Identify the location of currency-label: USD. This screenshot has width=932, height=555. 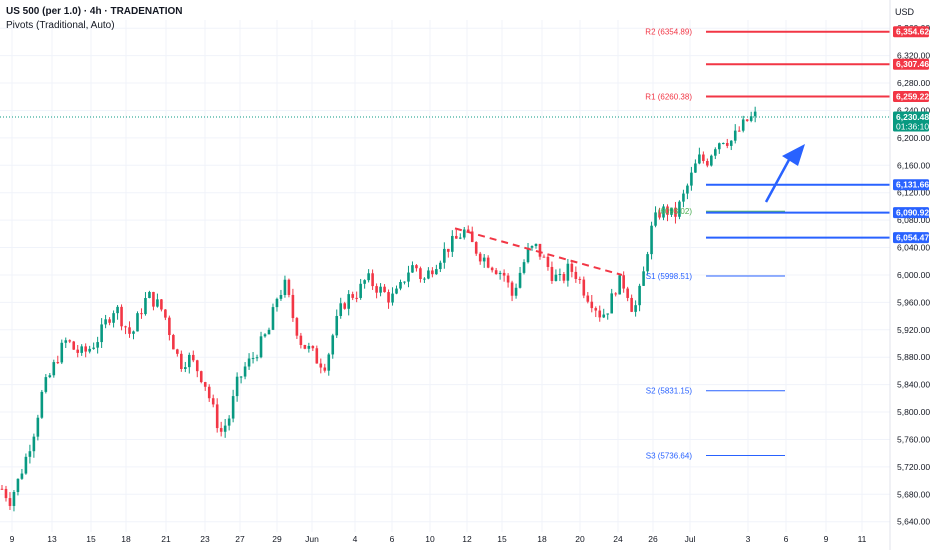
(904, 12).